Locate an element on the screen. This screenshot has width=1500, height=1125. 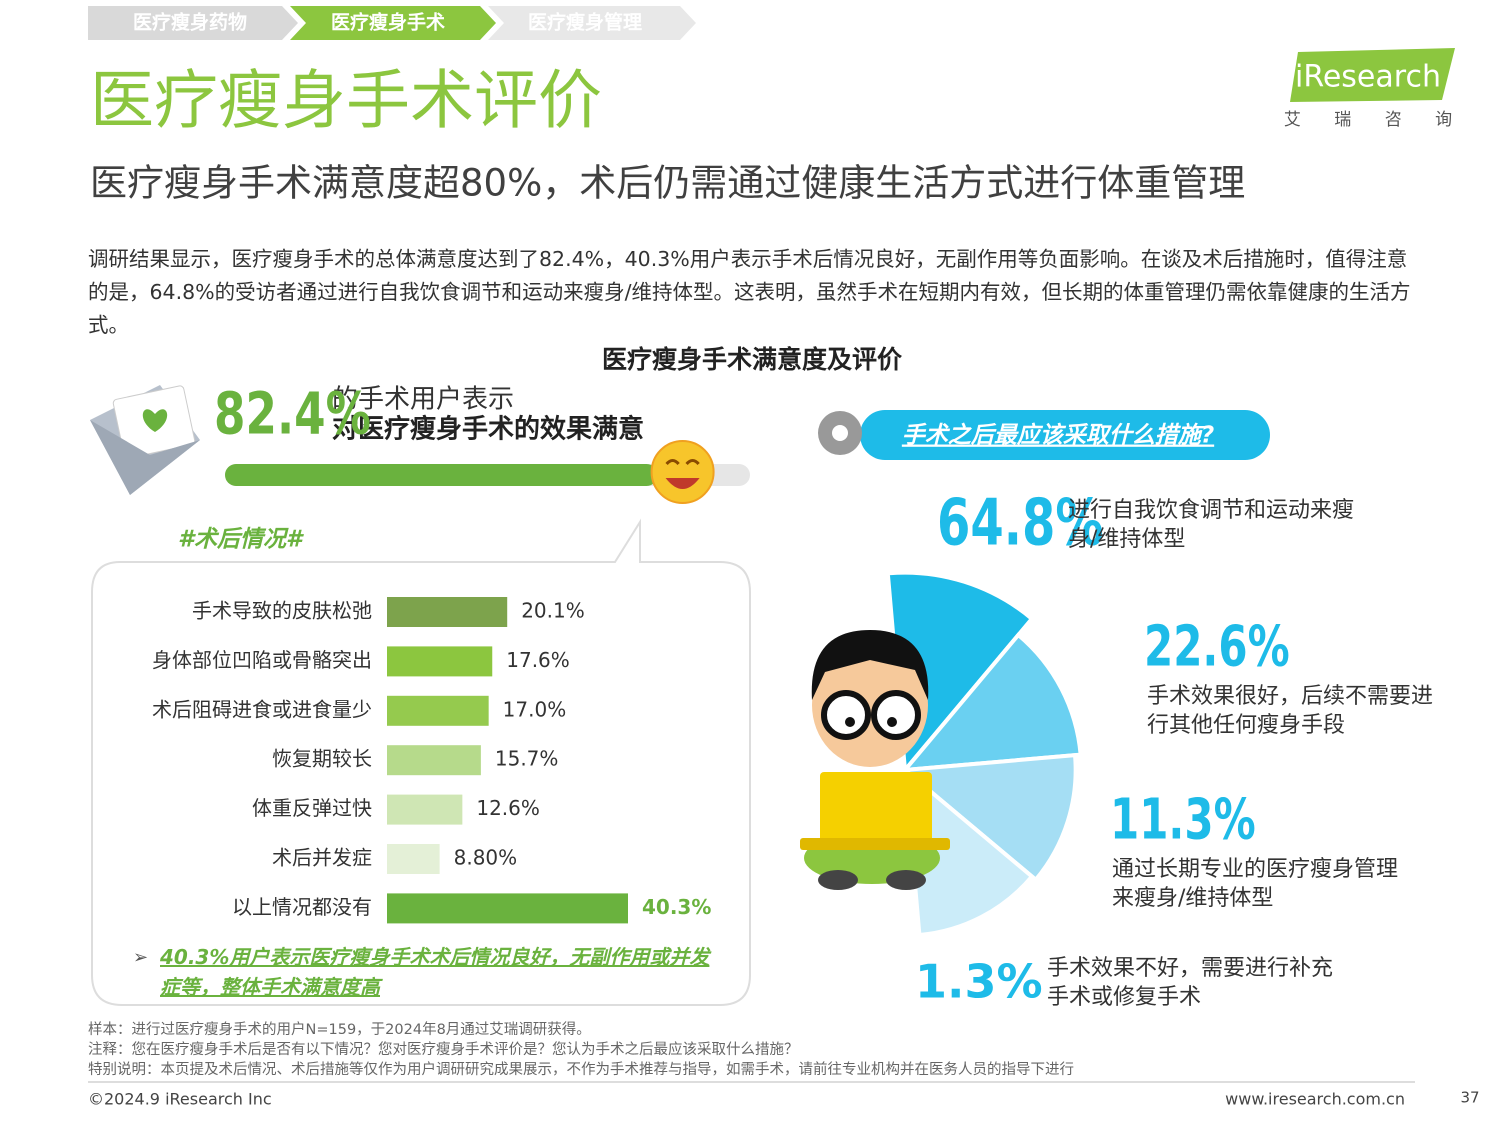
logo-badge is located at coordinates (1372, 75).